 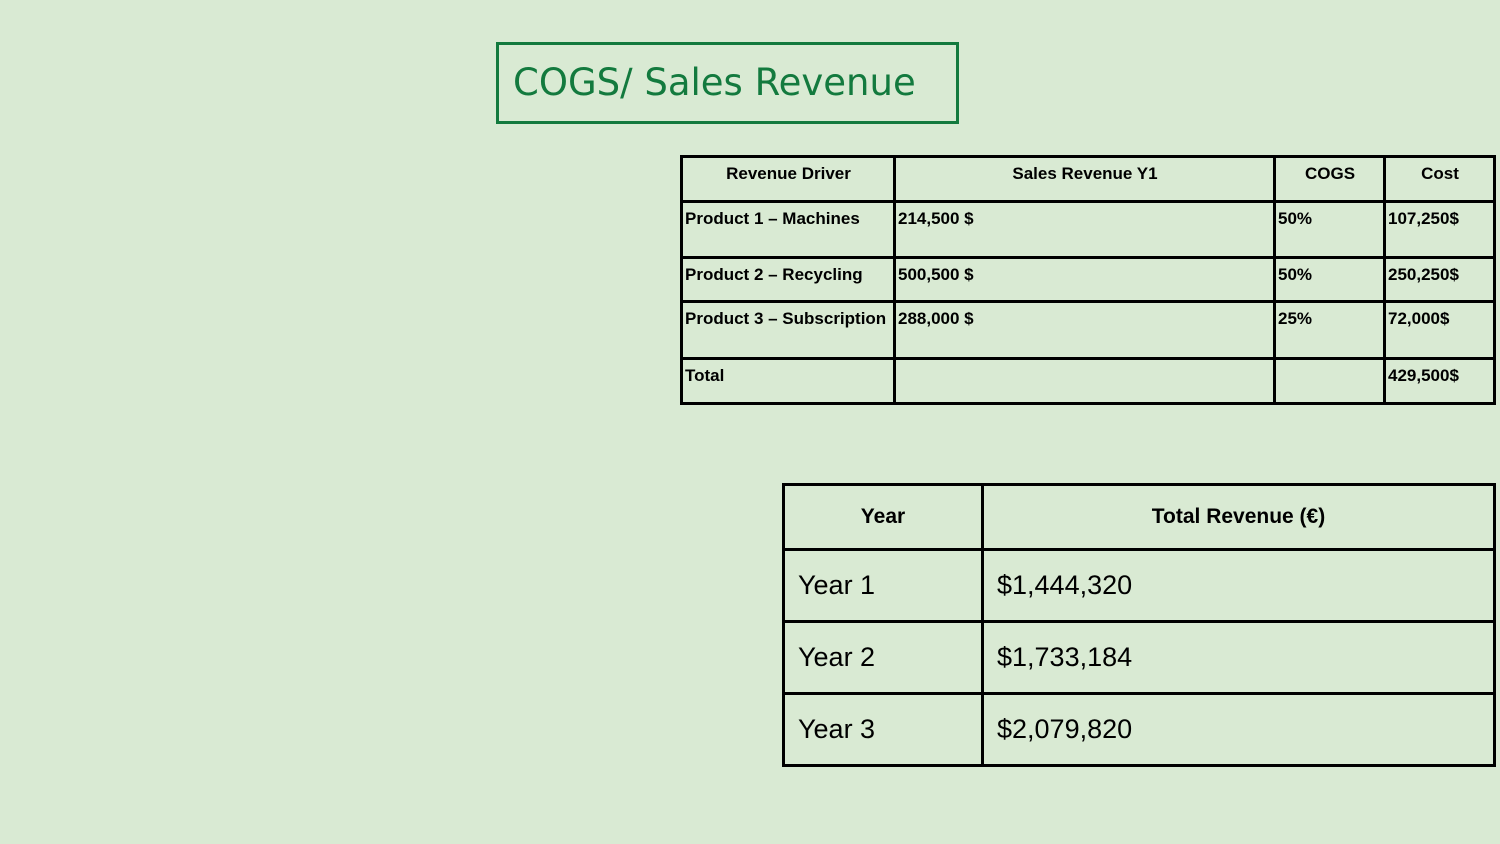 I want to click on header-revenue-driver: Revenue Driver, so click(x=788, y=179).